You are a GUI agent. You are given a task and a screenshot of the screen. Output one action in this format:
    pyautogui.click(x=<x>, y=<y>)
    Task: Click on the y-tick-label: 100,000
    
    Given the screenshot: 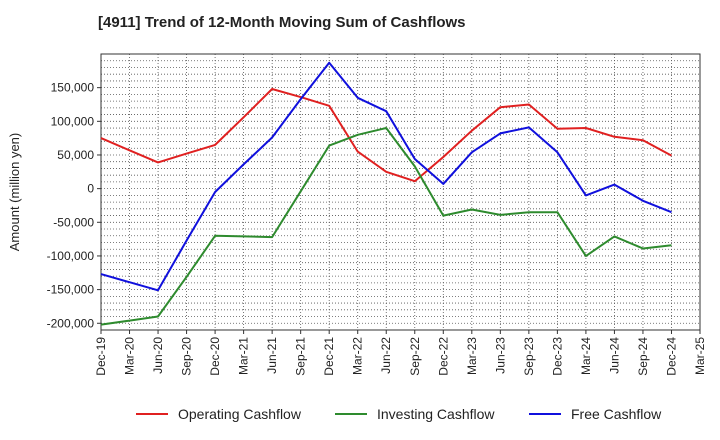 What is the action you would take?
    pyautogui.click(x=73, y=121)
    